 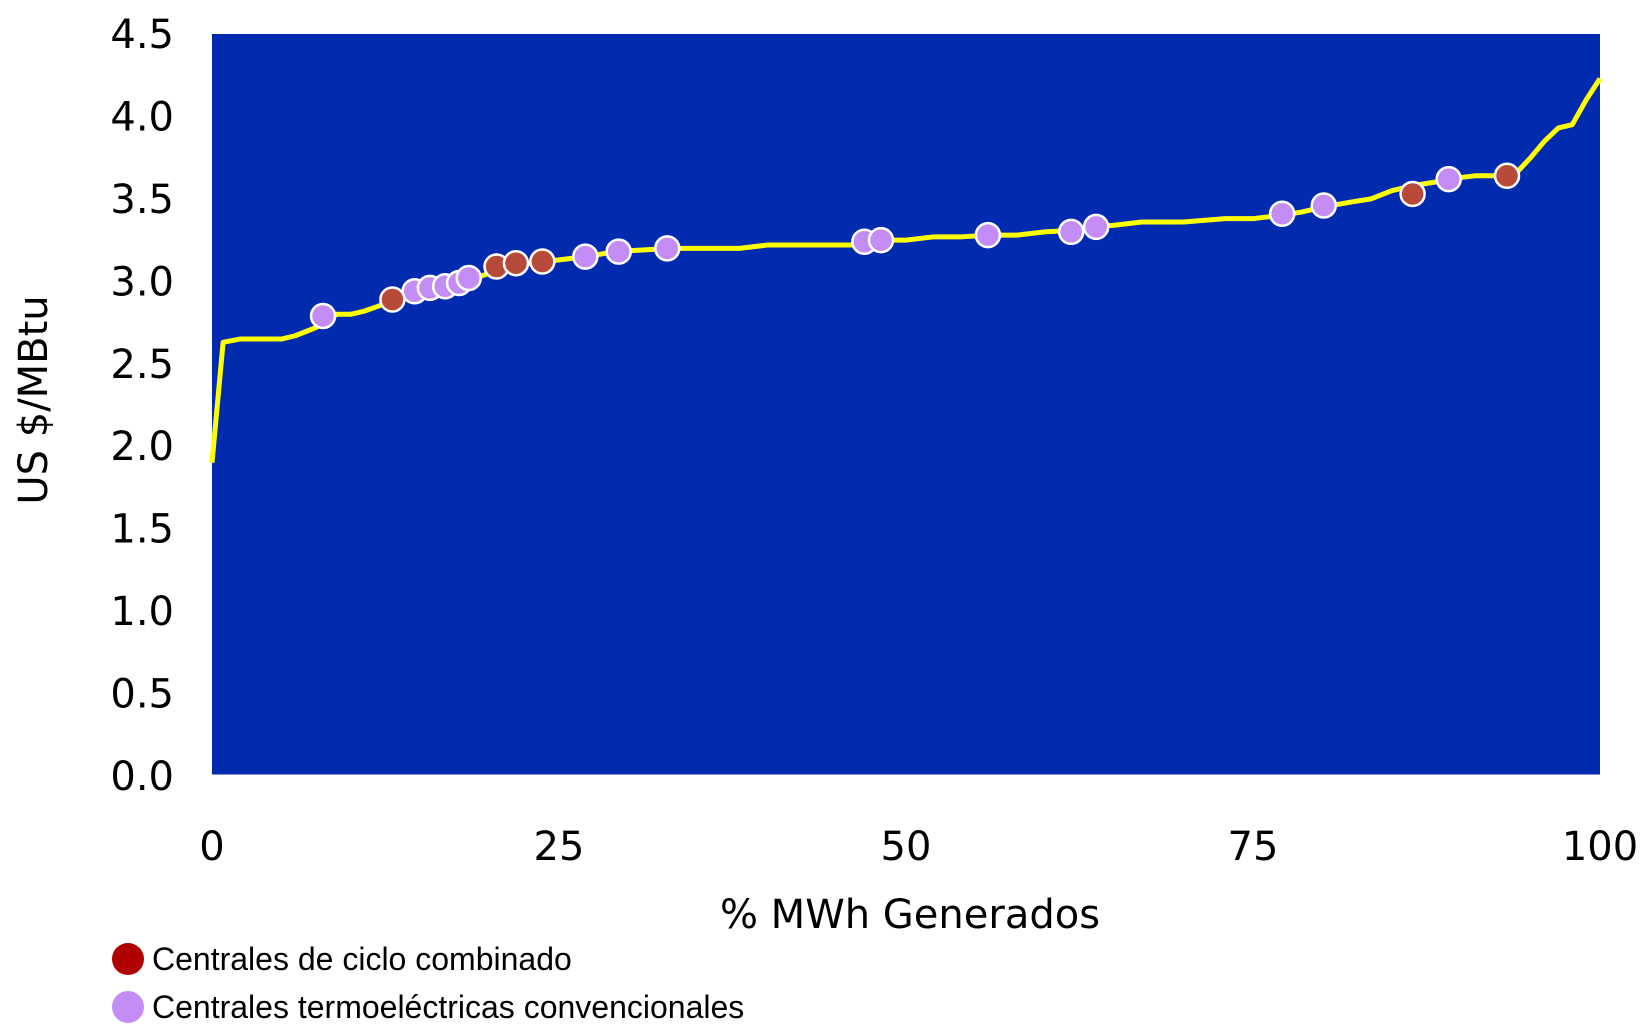 What do you see at coordinates (918, 823) in the screenshot?
I see `x-axis-ticks: 0 25 50 75 100` at bounding box center [918, 823].